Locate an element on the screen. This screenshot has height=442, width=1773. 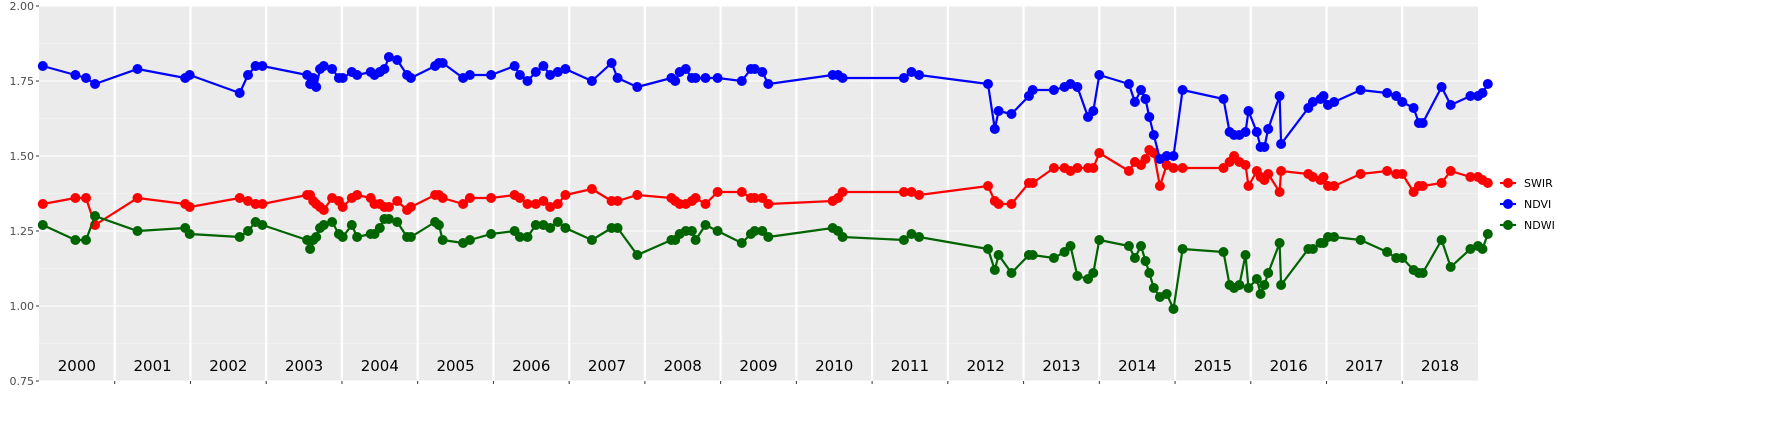
legend: SWIR NDVI NDWI is located at coordinates (1527, 204).